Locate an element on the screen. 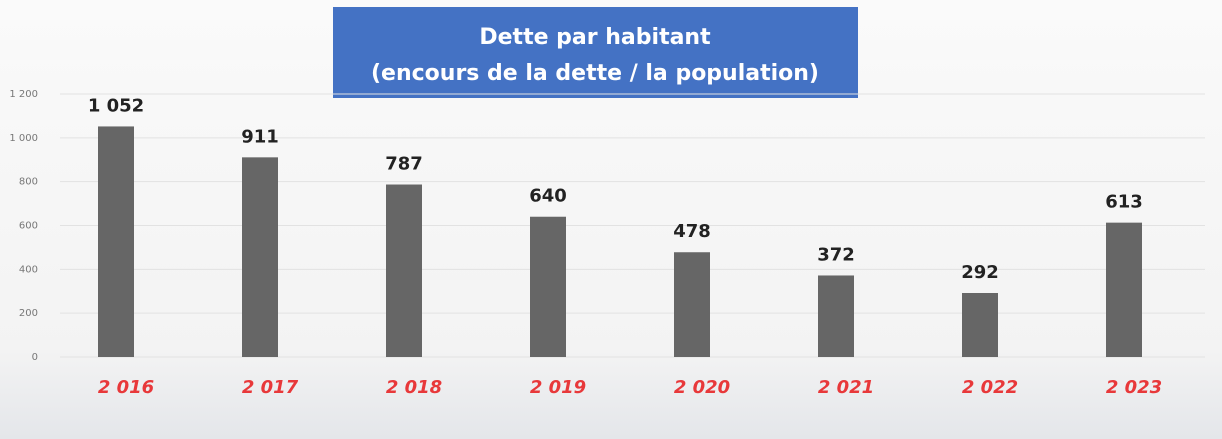 Image resolution: width=1222 pixels, height=439 pixels. value-label: 292 is located at coordinates (980, 272).